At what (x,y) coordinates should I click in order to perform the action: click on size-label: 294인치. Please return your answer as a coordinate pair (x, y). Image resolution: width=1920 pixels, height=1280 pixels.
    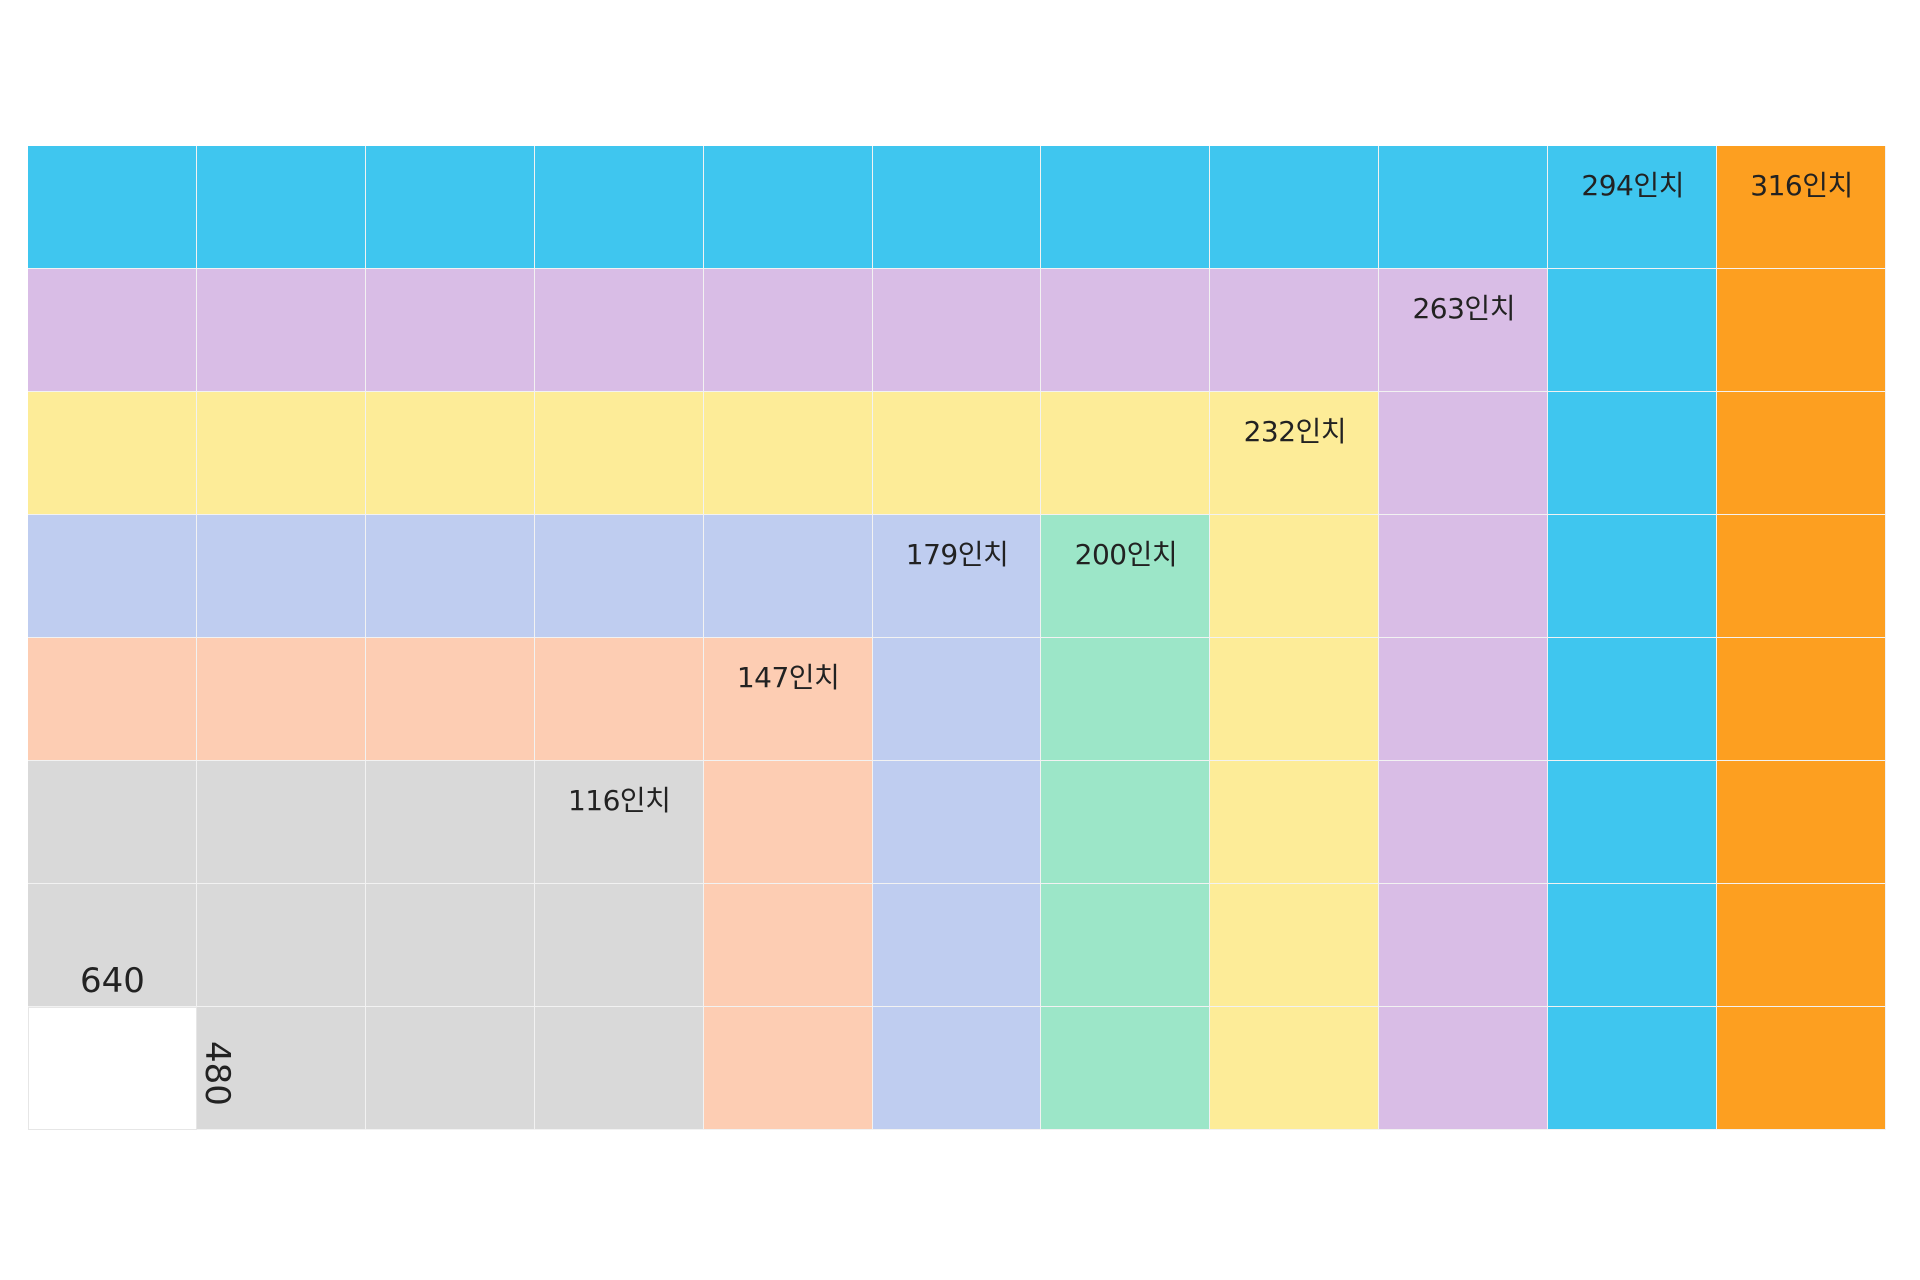
    Looking at the image, I should click on (1632, 185).